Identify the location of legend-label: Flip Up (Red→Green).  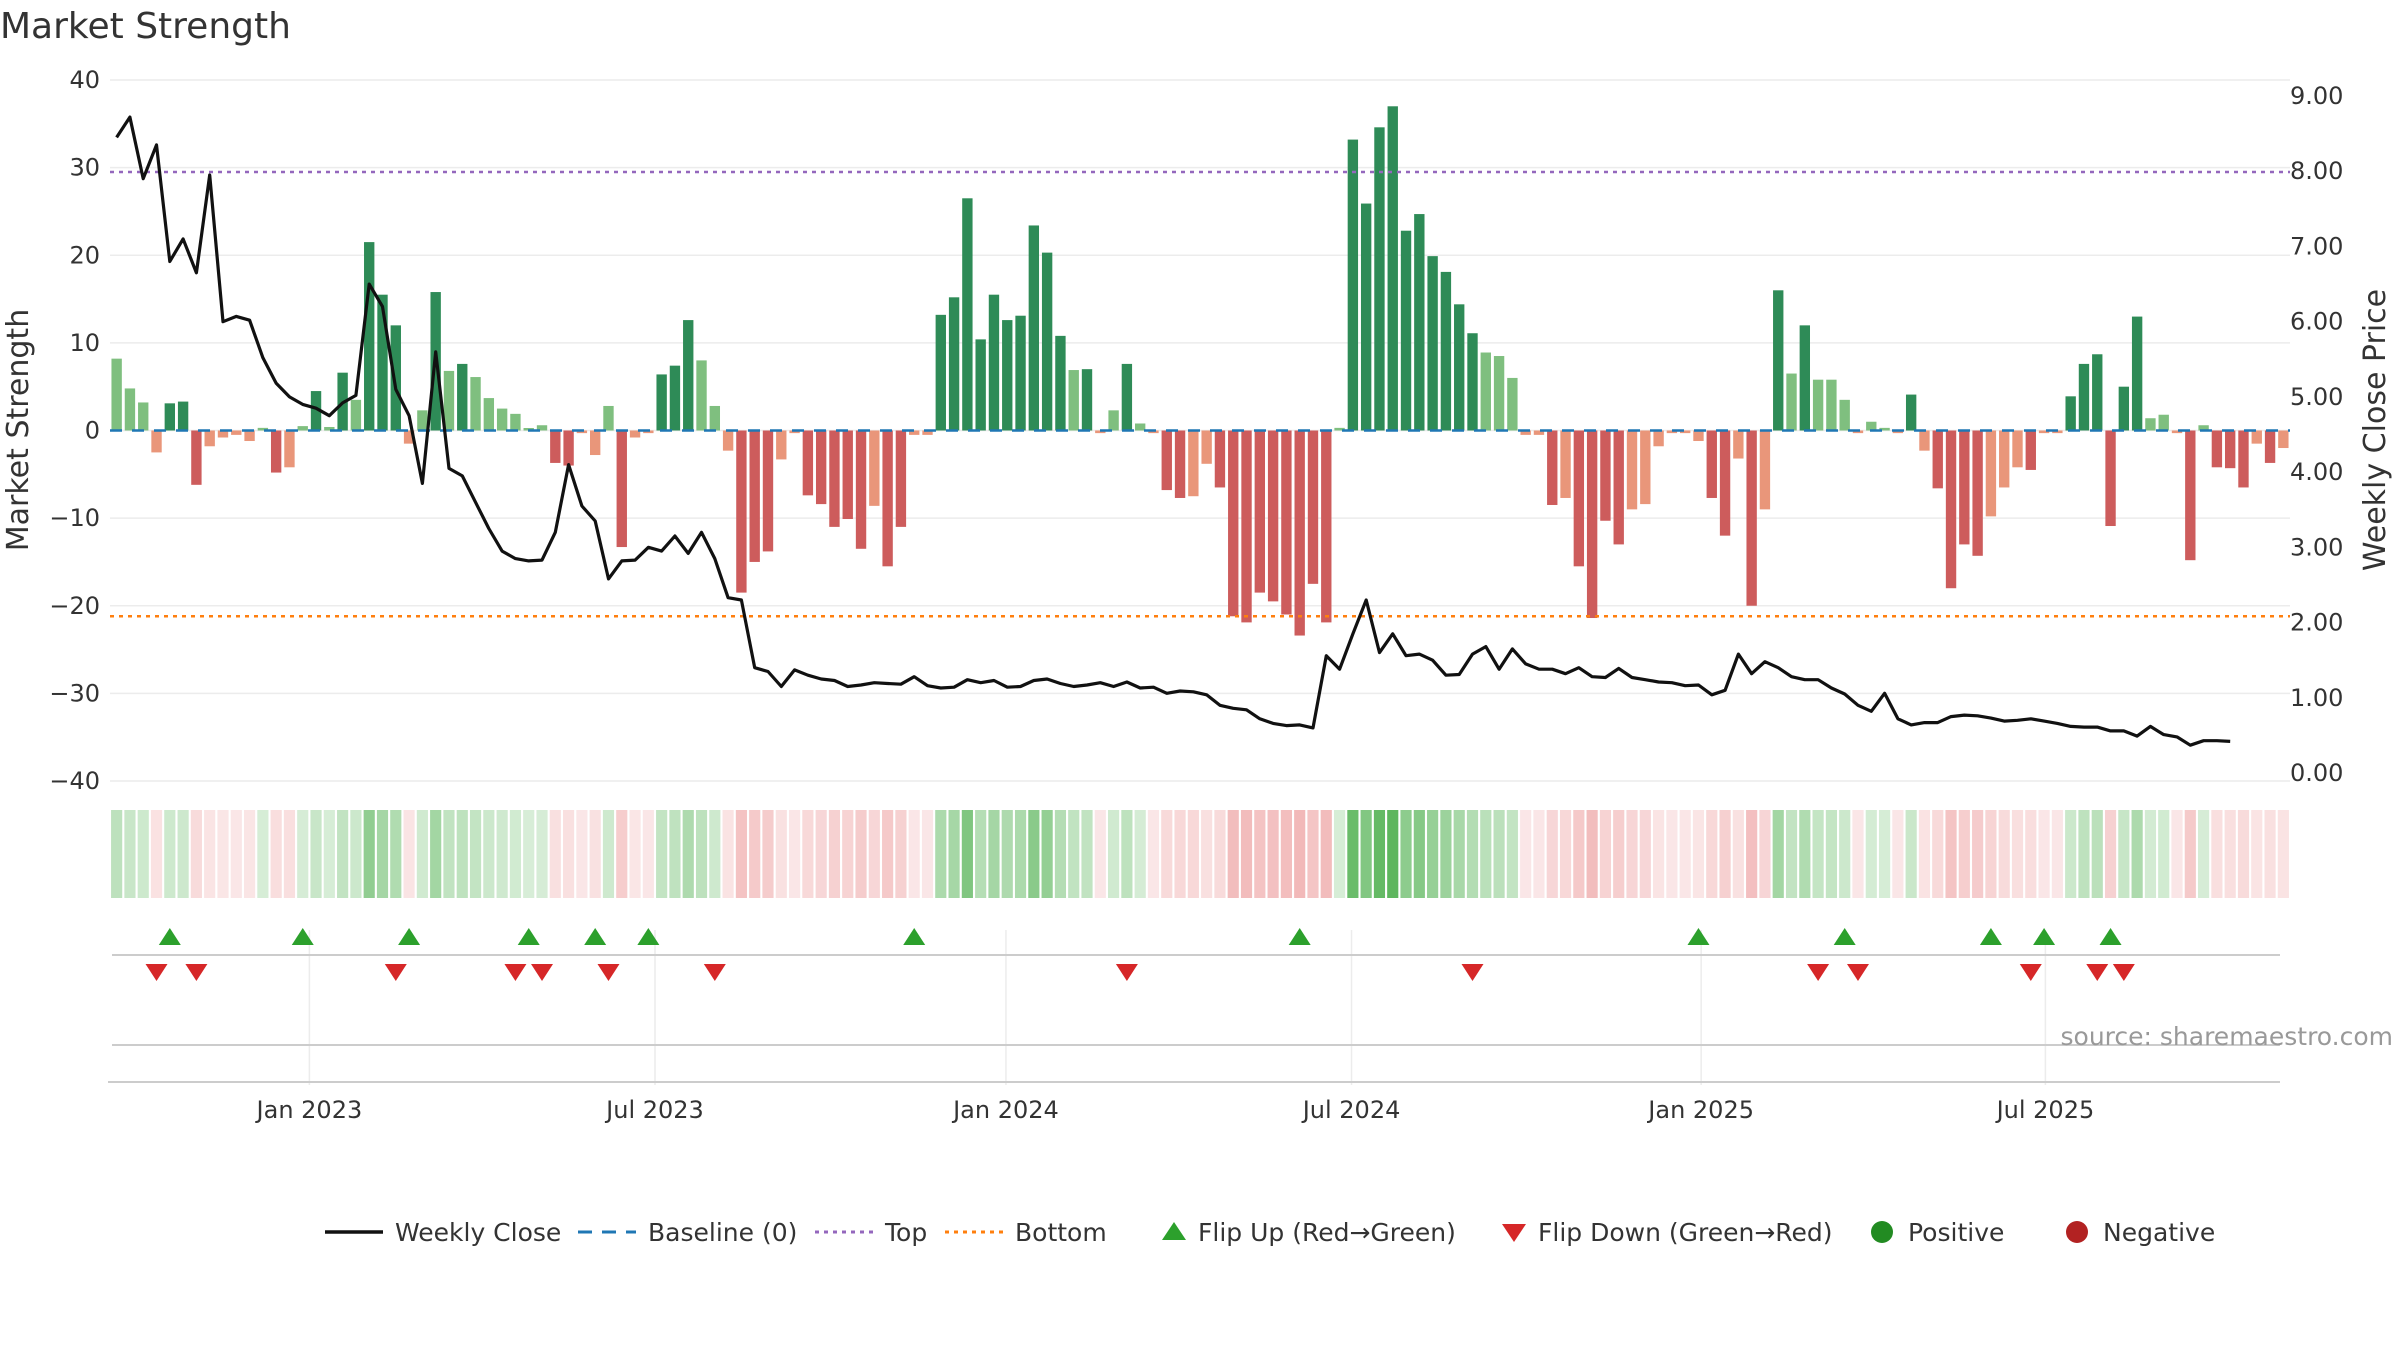
(1327, 1232).